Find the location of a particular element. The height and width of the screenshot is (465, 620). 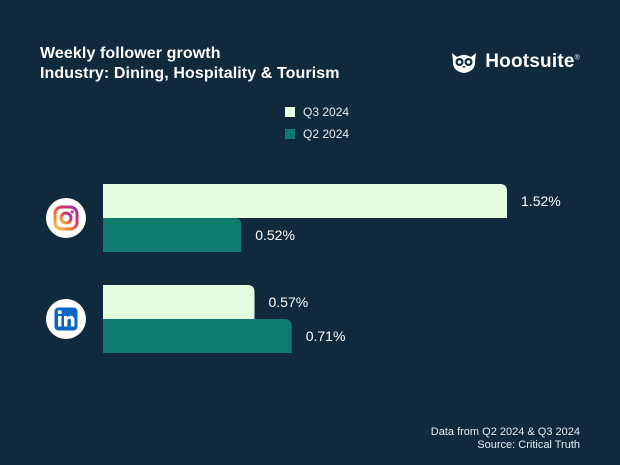

bar-linkedin-q3 is located at coordinates (179, 302).